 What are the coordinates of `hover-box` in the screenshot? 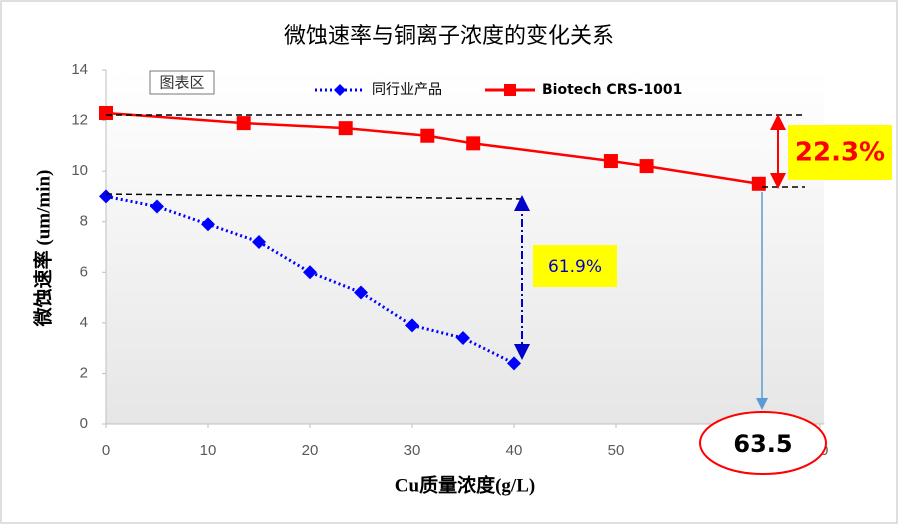 It's located at (182, 82).